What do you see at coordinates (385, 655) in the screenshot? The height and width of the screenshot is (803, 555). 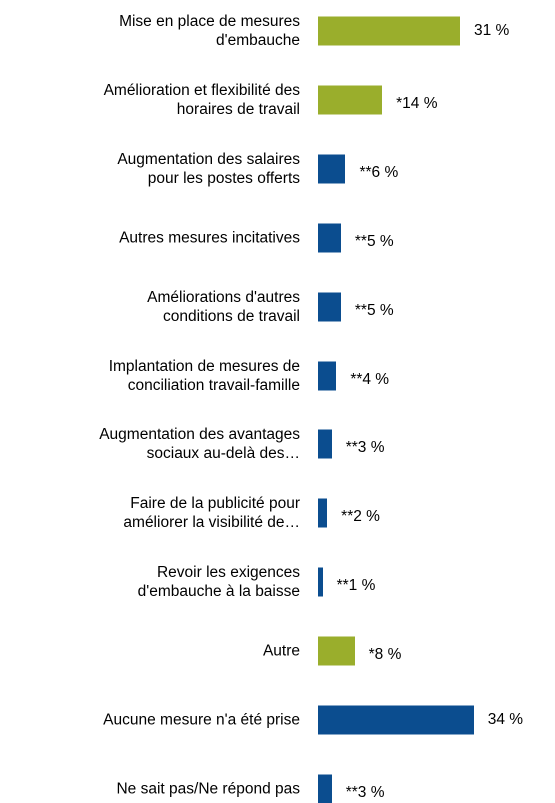 I see `value-label: *8 %` at bounding box center [385, 655].